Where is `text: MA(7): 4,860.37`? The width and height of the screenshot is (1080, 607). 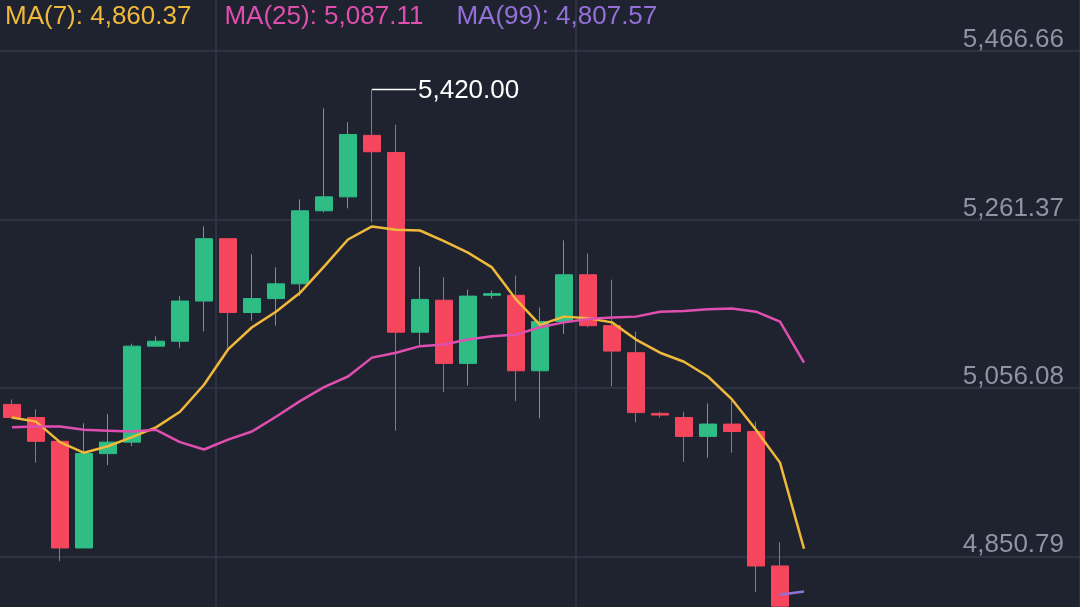 text: MA(7): 4,860.37 is located at coordinates (98, 15).